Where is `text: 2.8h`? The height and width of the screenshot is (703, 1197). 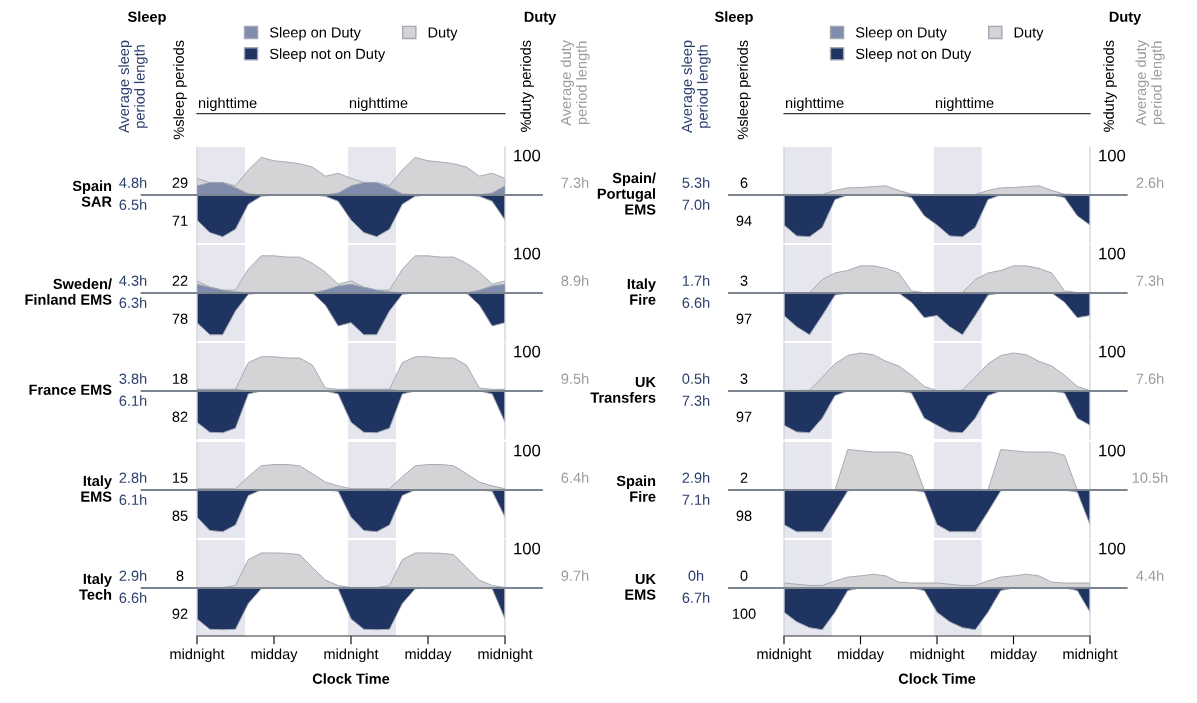
text: 2.8h is located at coordinates (133, 477).